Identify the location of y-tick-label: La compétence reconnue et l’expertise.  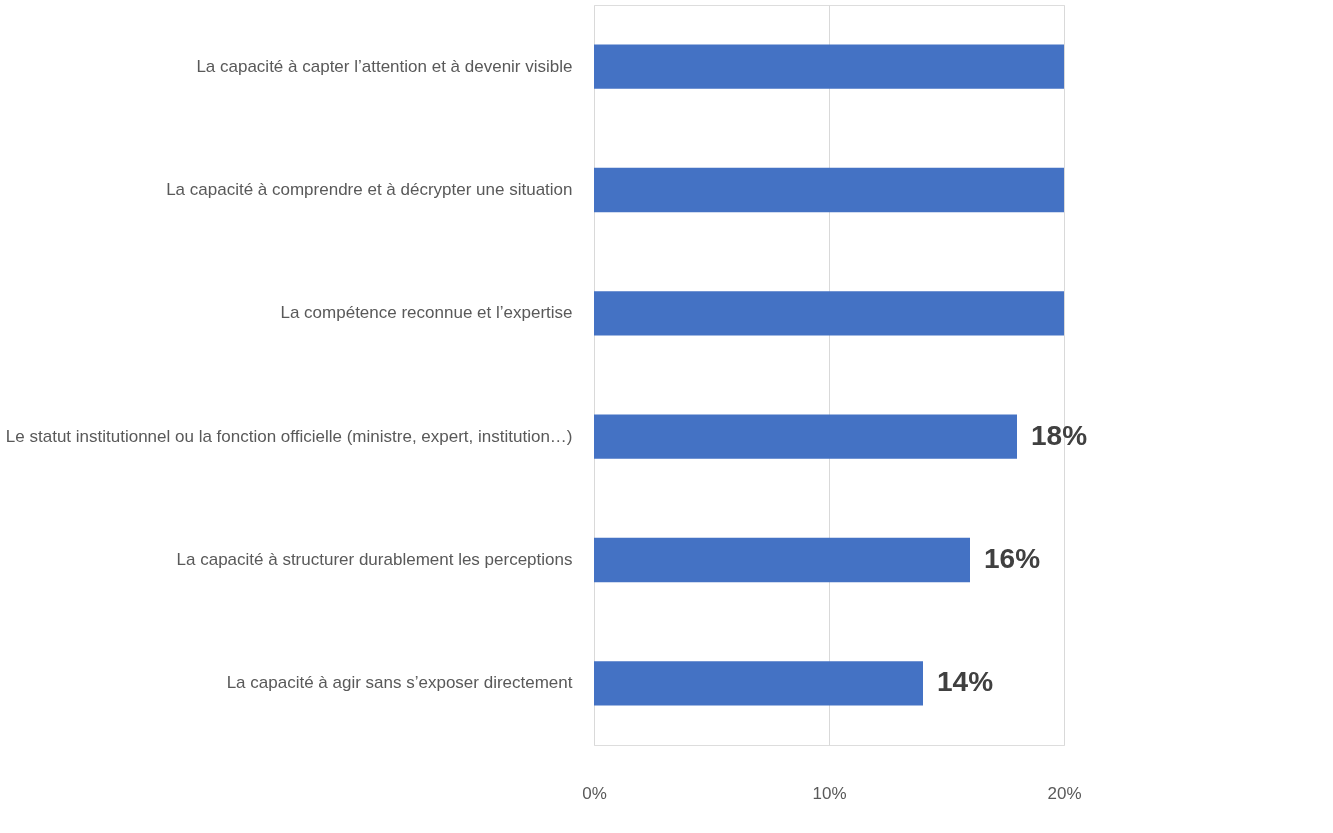
(426, 313).